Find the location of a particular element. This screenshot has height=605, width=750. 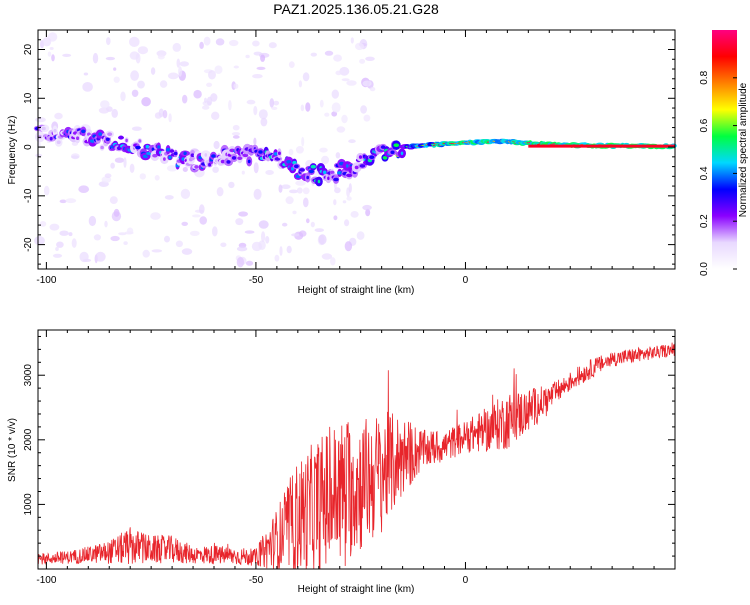

snr-y-tick-label: 3000 is located at coordinates (28, 375).